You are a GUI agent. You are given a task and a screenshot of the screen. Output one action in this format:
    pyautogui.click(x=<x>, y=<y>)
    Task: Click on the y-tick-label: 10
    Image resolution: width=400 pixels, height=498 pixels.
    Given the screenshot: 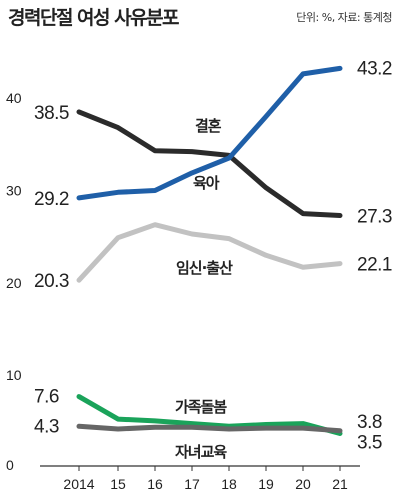 What is the action you would take?
    pyautogui.click(x=14, y=375)
    